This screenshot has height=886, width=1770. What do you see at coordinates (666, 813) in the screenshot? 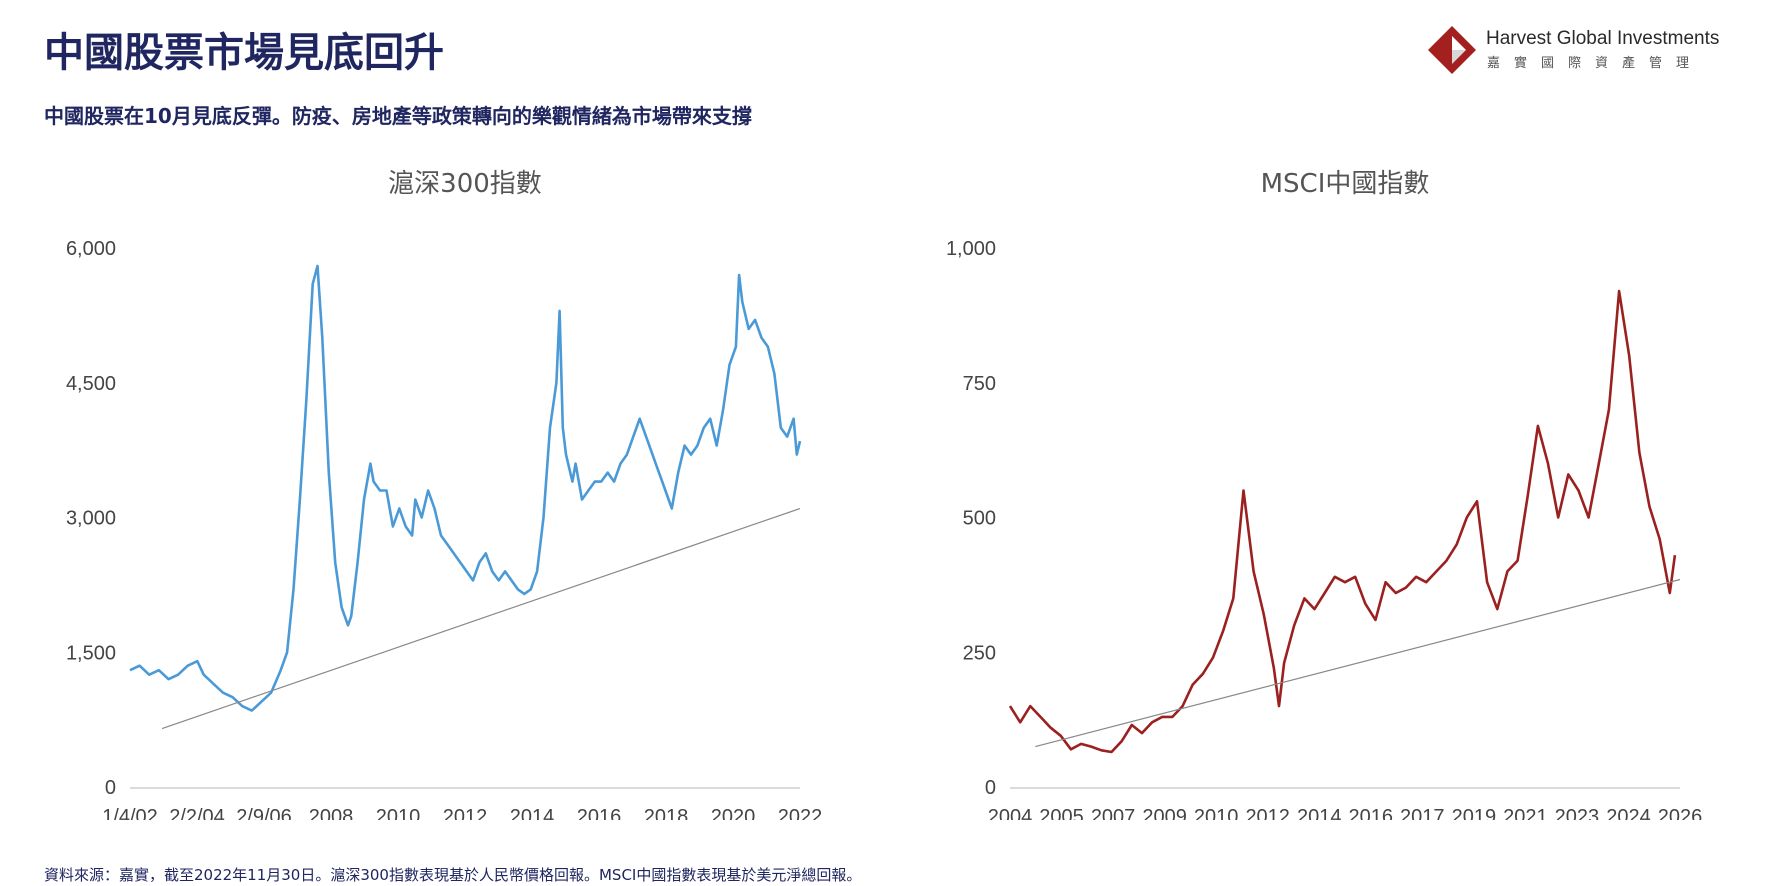
I see `x-tick-label: 2018` at bounding box center [666, 813].